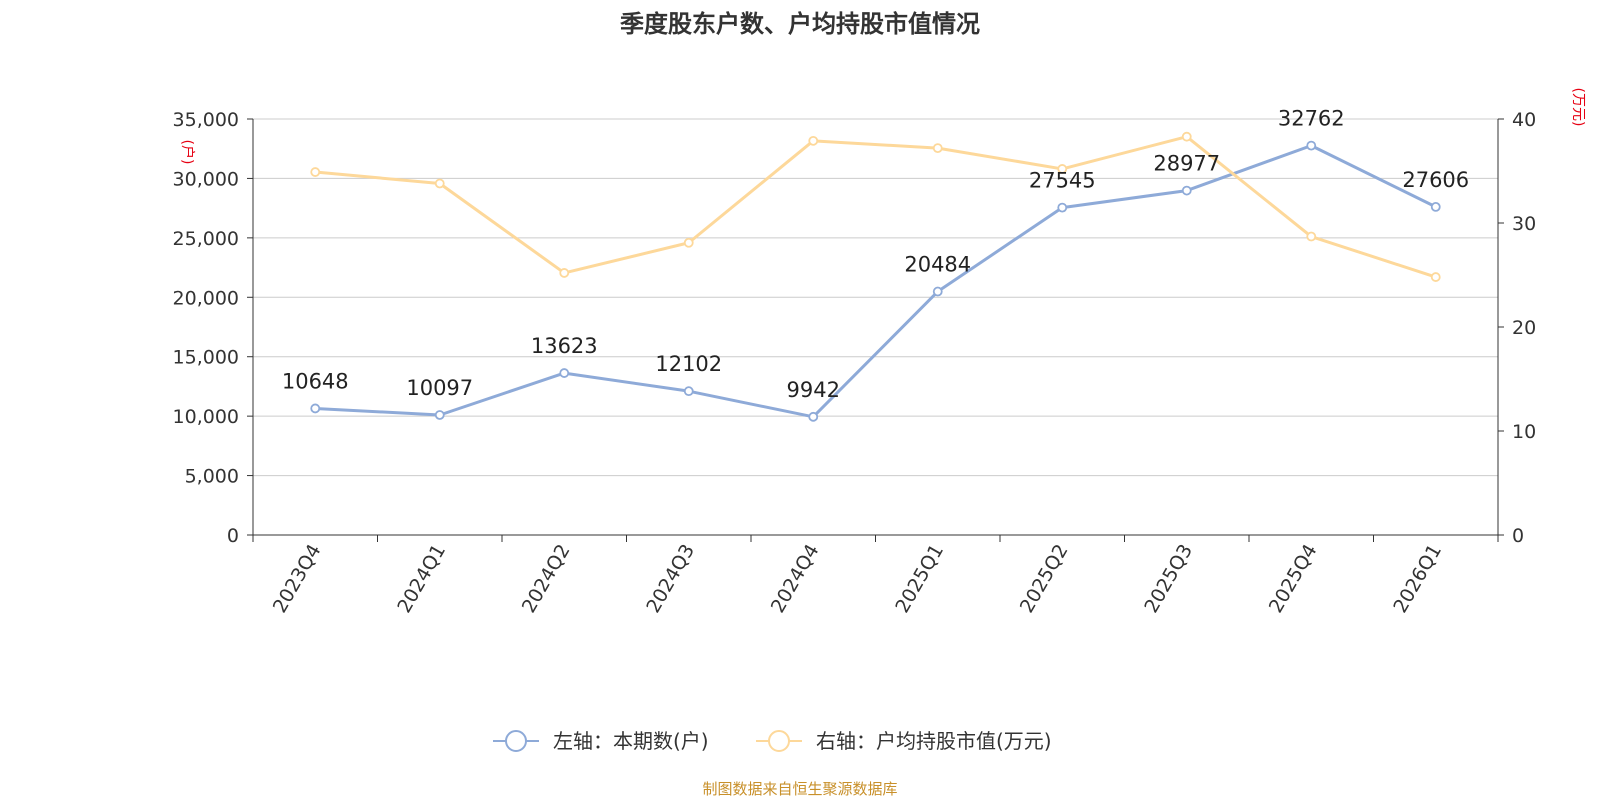 The image size is (1600, 800). I want to click on x-tick-label-1: 2024Q1, so click(421, 579).